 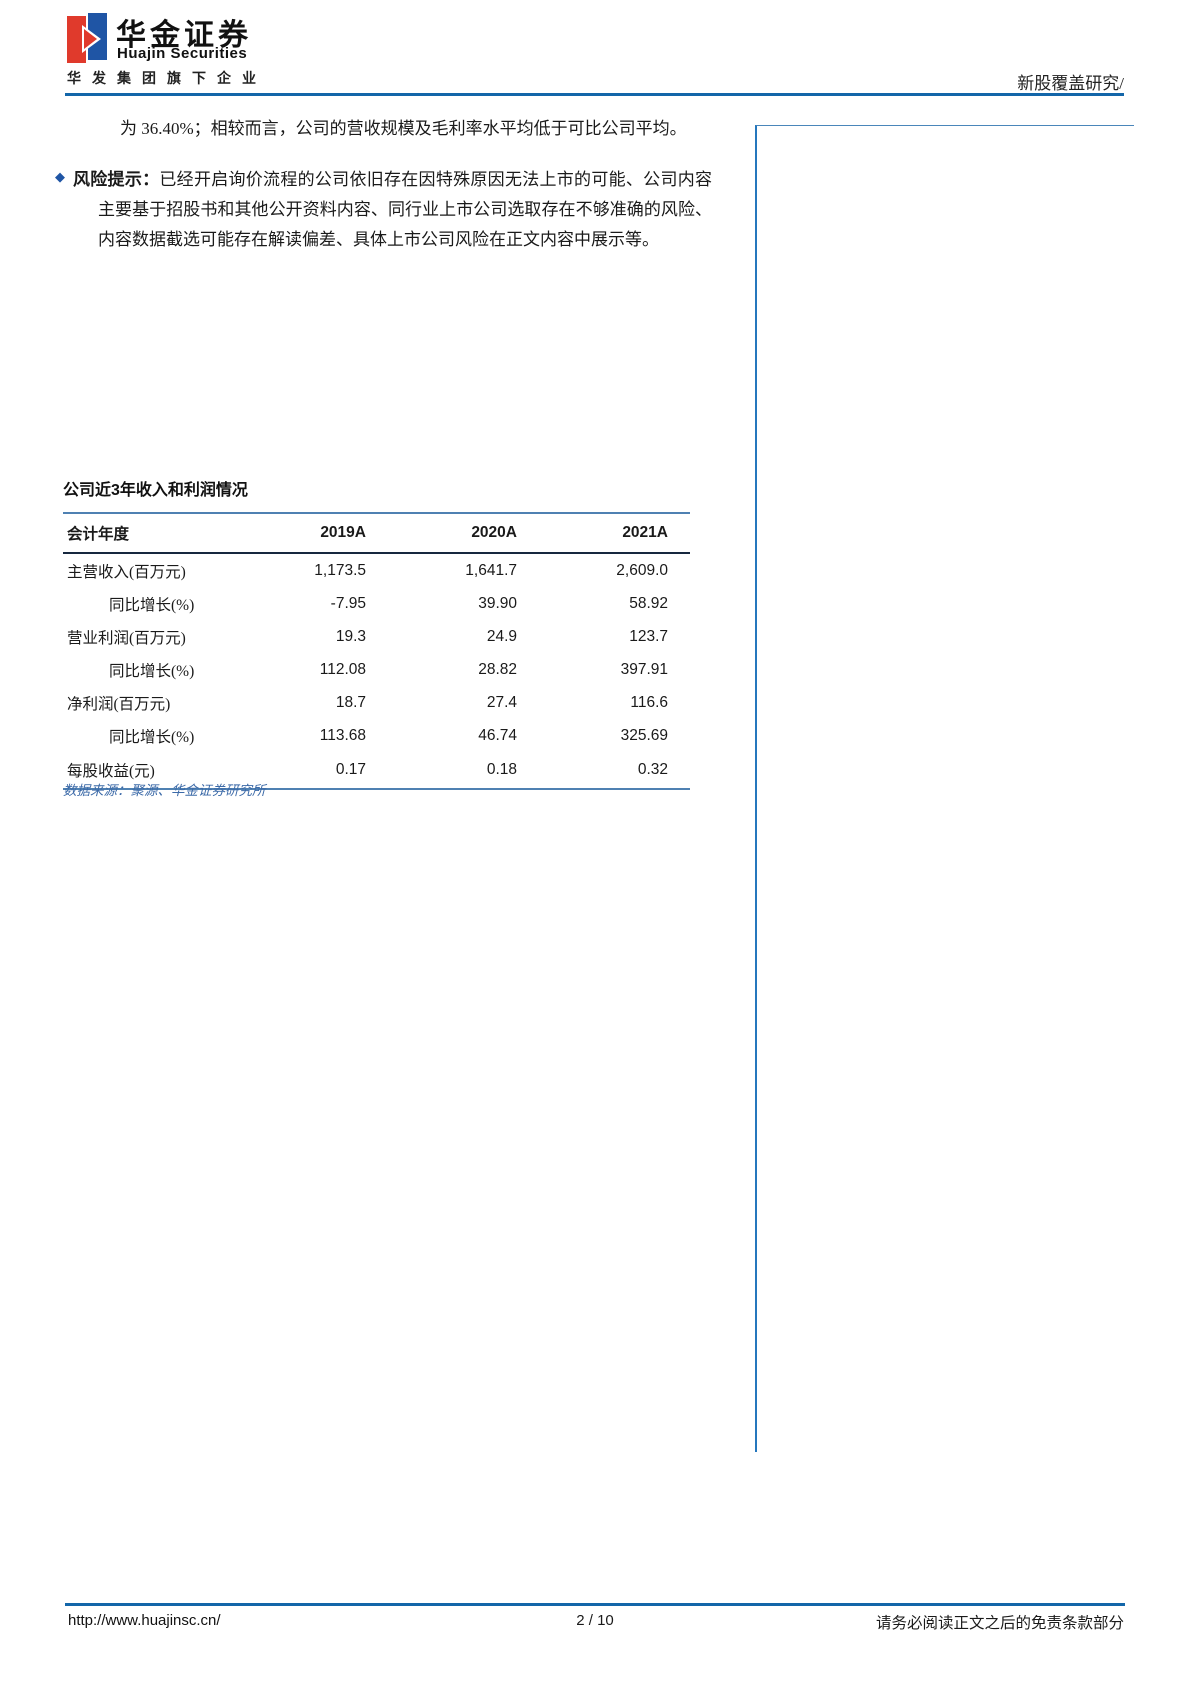 I want to click on table-row: 主营收入(百万元) 1,173.5 1,641.7 2,609.0, so click(x=376, y=570).